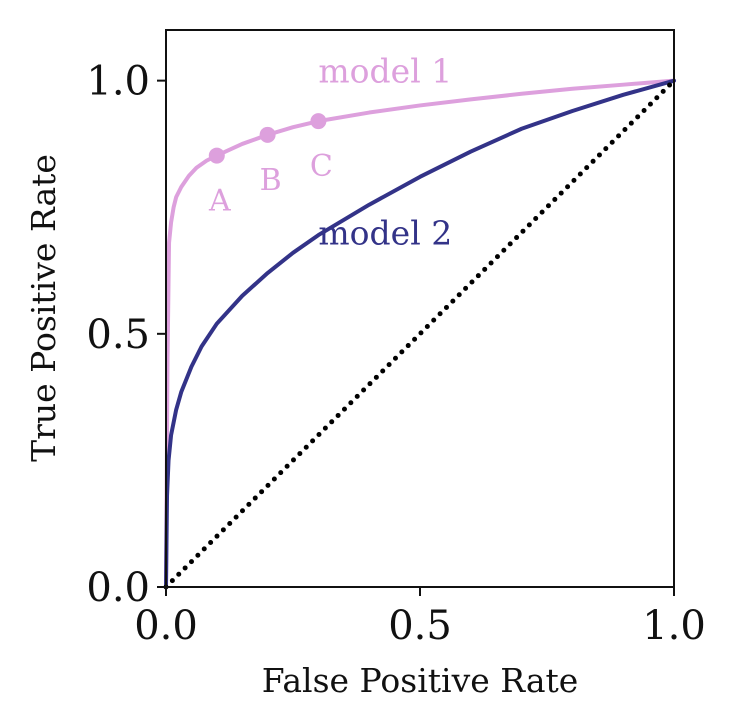 This screenshot has width=750, height=708. Describe the element at coordinates (271, 180) in the screenshot. I see `point-label-B: B` at that location.